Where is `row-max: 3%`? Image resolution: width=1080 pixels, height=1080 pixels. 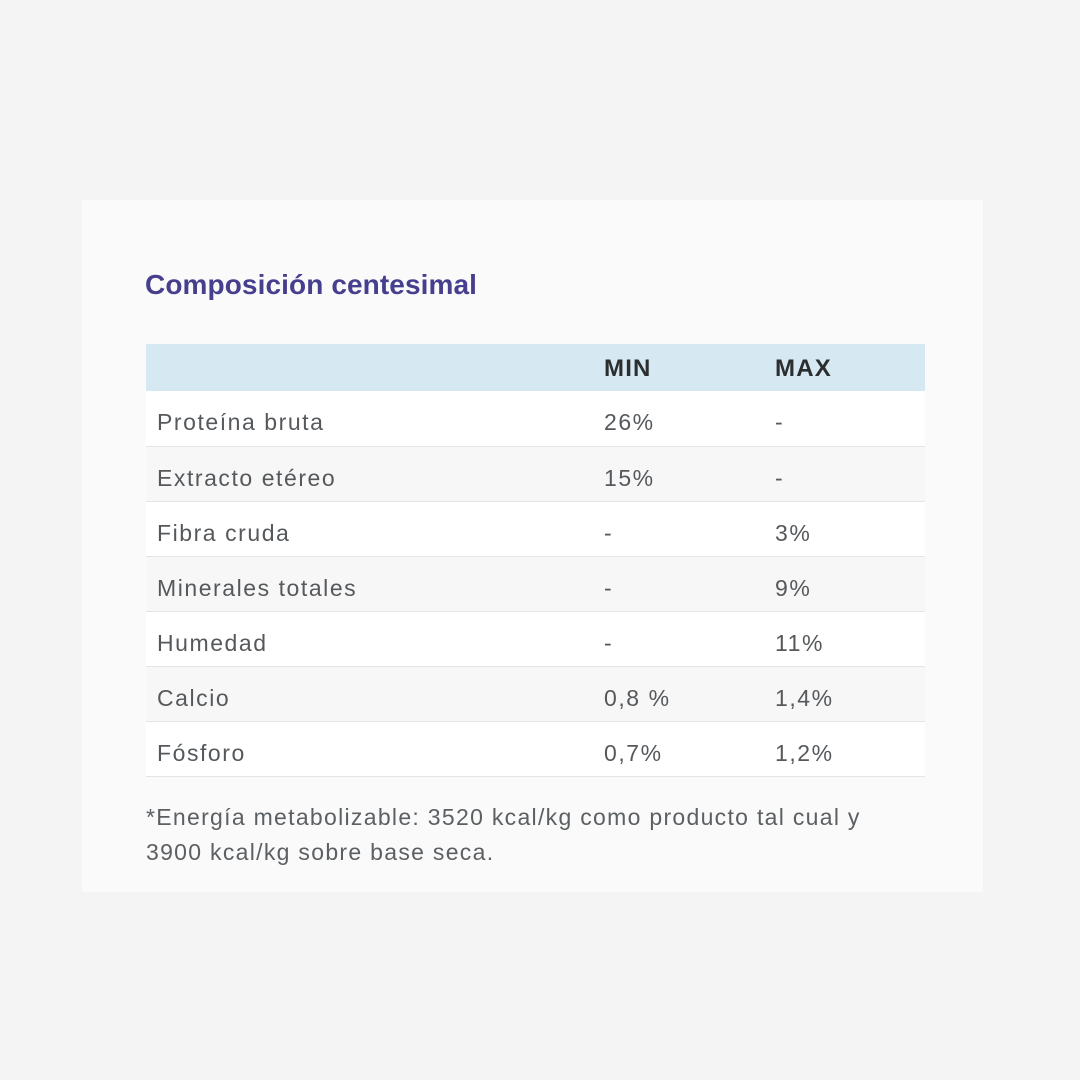 row-max: 3% is located at coordinates (850, 529).